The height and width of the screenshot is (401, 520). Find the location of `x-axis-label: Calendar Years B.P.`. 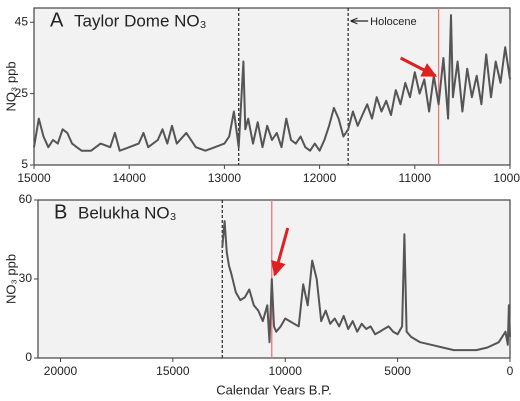

x-axis-label: Calendar Years B.P. is located at coordinates (273, 389).